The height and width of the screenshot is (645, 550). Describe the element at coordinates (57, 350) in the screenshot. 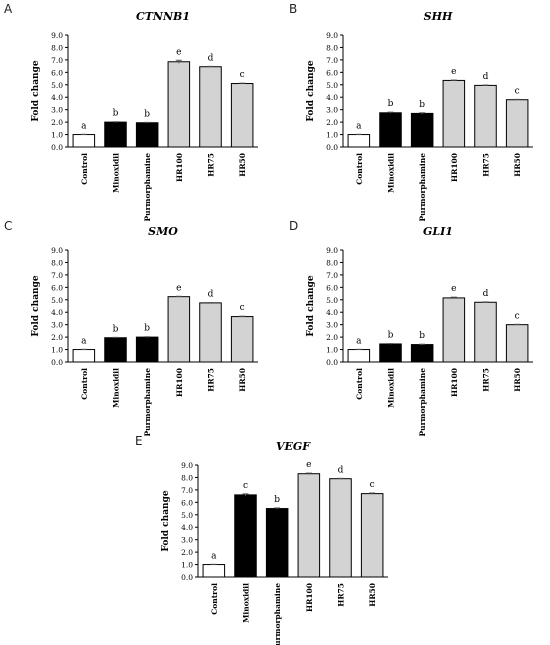

I see `y-tick-label: 1.0` at that location.